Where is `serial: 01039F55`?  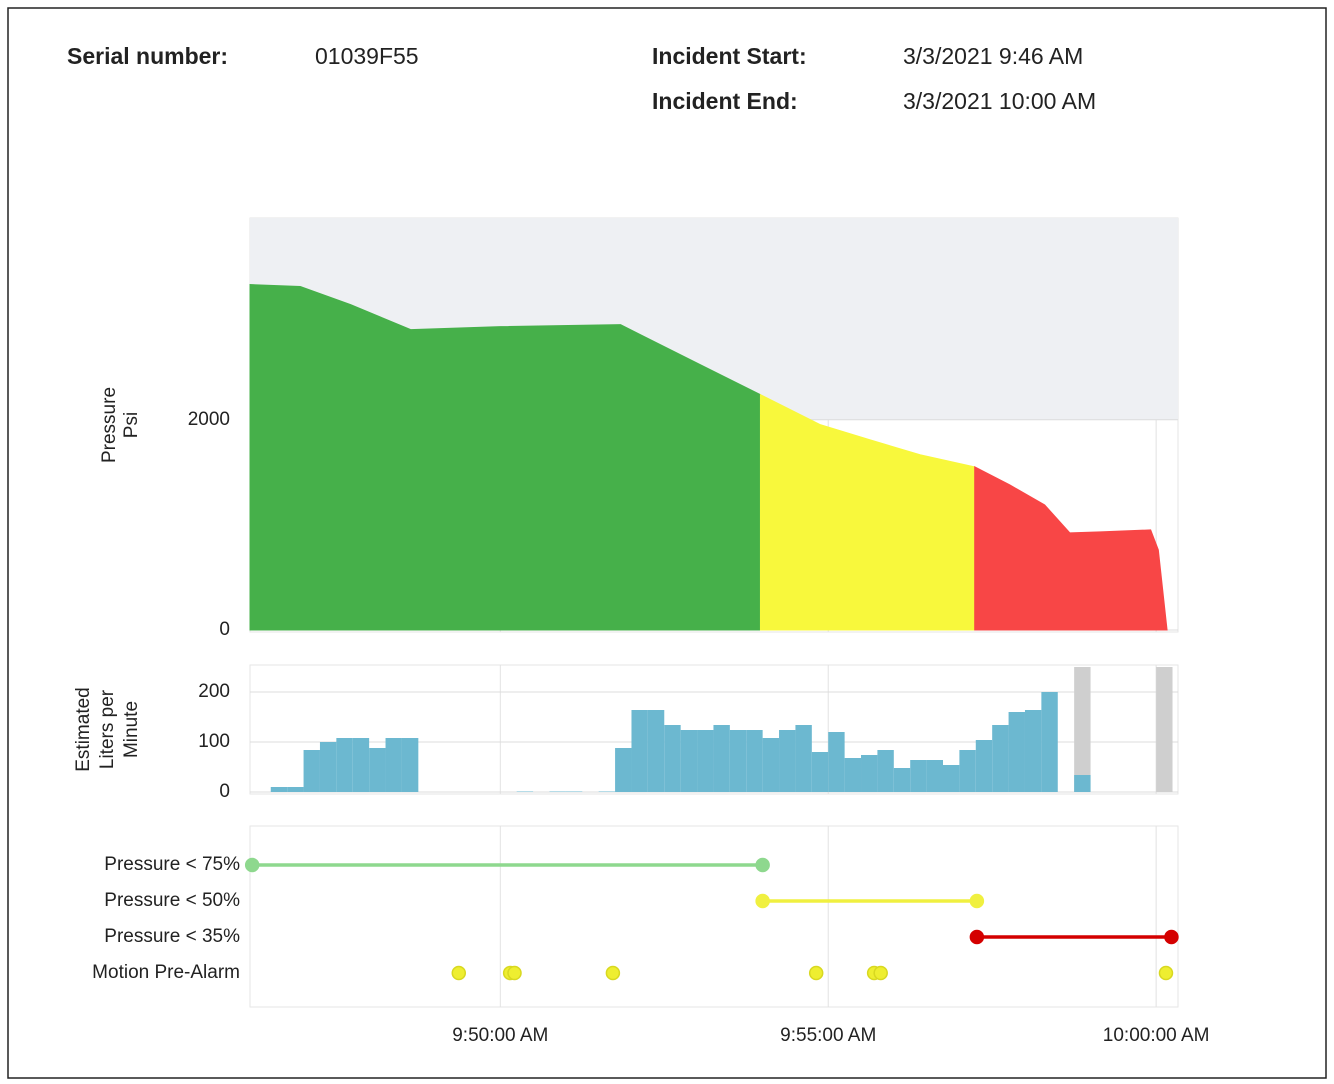
serial: 01039F55 is located at coordinates (367, 56).